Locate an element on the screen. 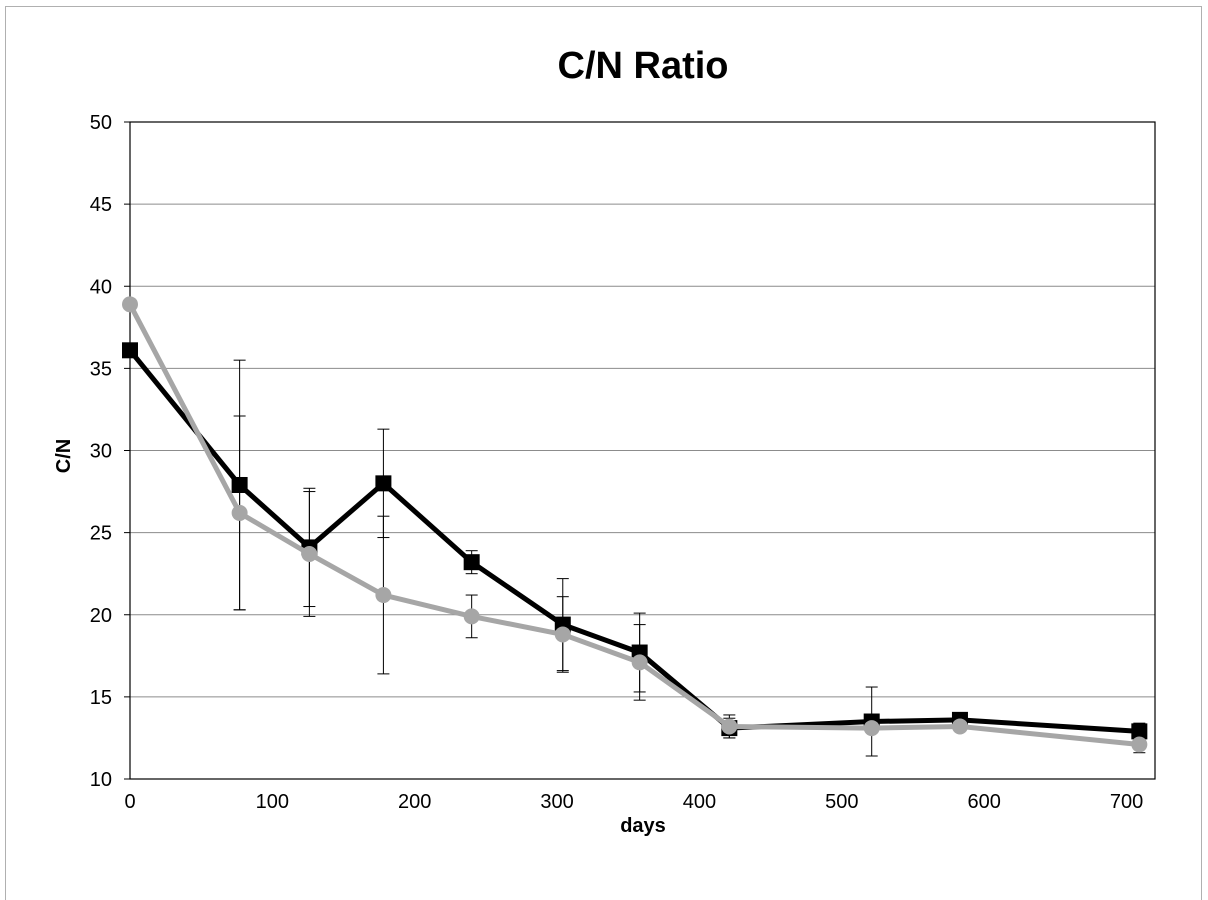 This screenshot has width=1208, height=900. x-tick-label: 400 is located at coordinates (699, 802).